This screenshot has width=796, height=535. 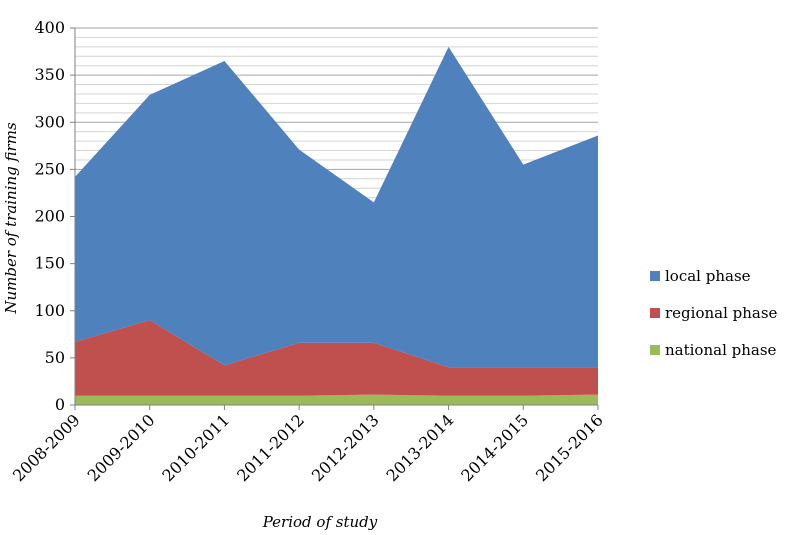 I want to click on y-tick-label: 50, so click(x=55, y=357).